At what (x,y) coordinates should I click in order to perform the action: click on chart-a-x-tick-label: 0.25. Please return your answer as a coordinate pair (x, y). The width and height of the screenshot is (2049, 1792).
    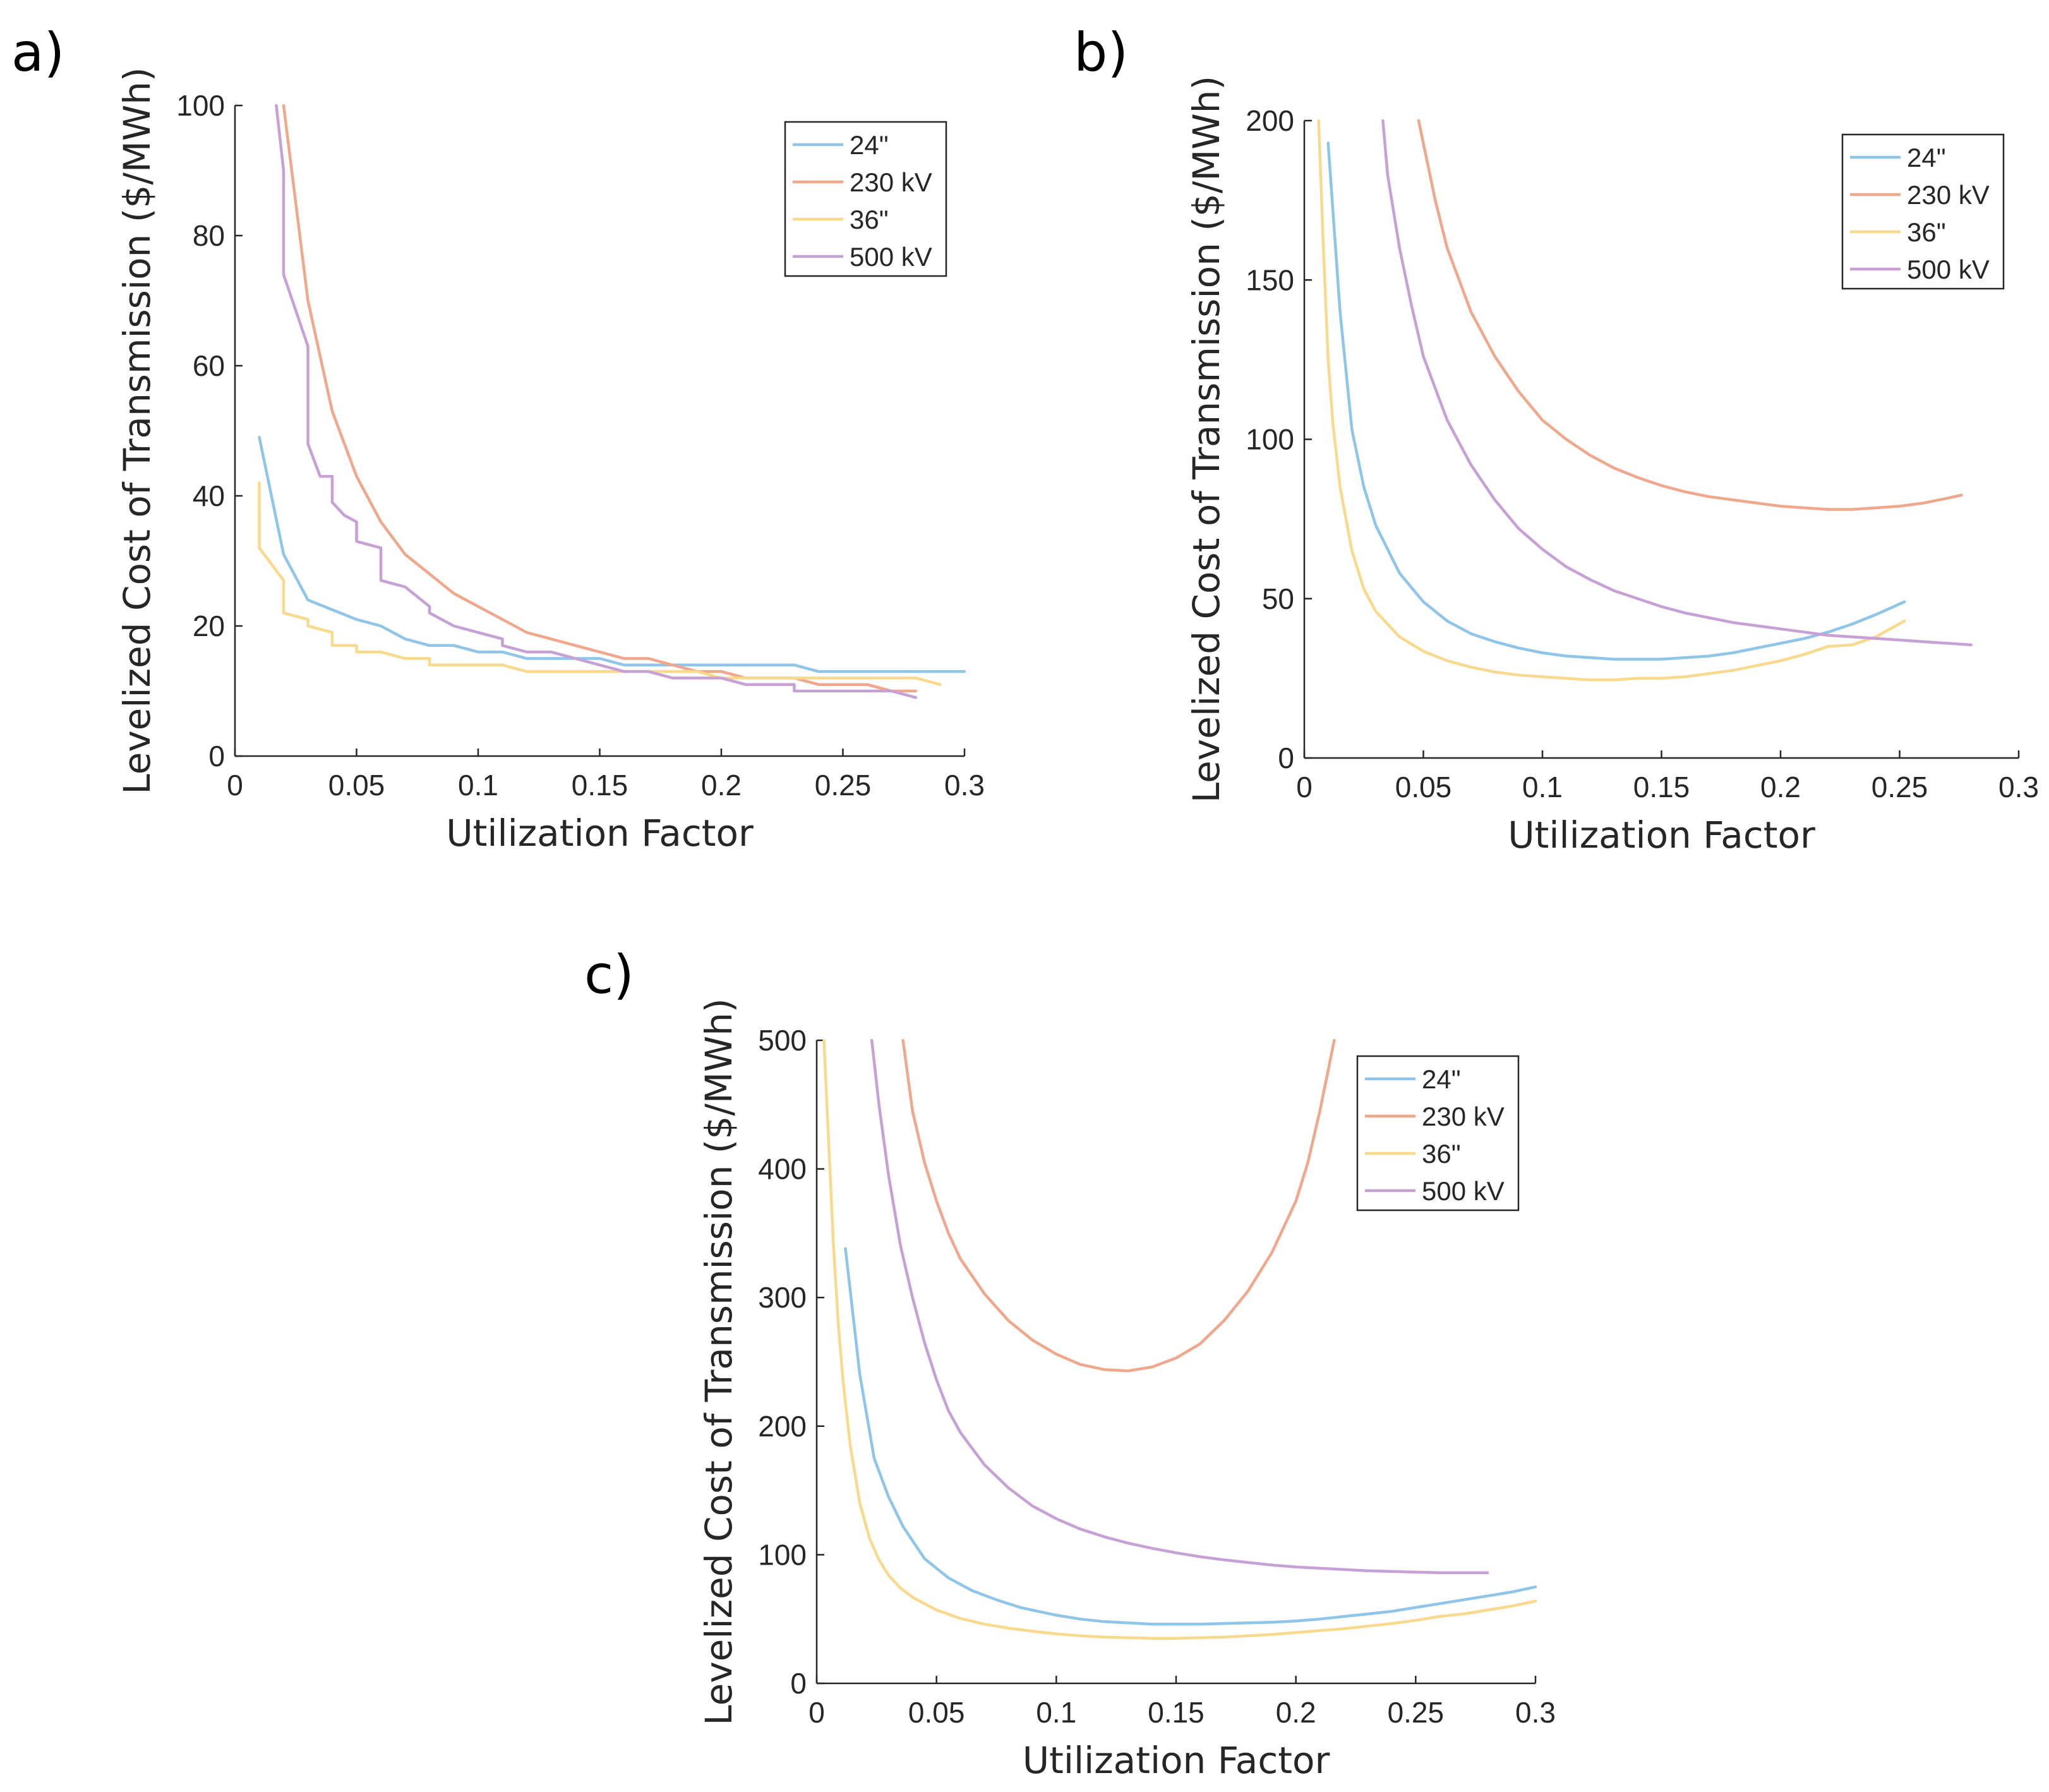
    Looking at the image, I should click on (843, 785).